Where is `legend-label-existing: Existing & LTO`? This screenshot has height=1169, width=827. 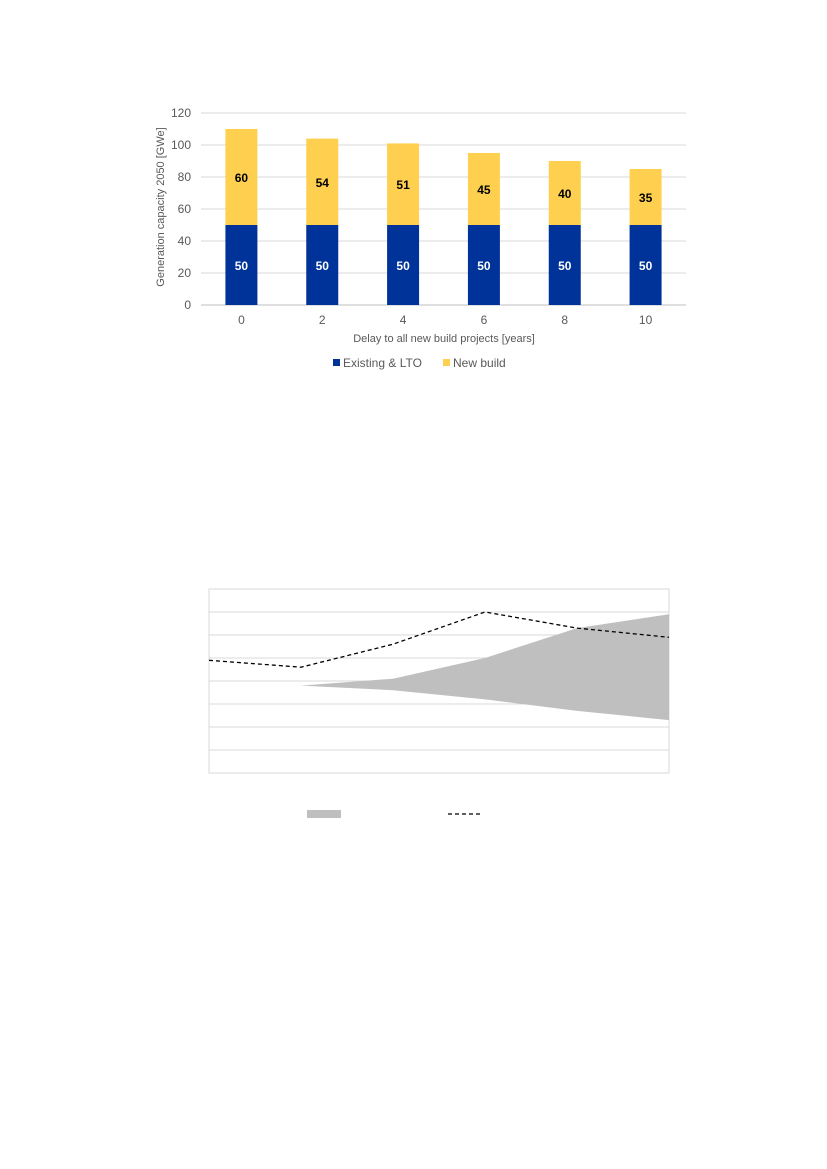
legend-label-existing: Existing & LTO is located at coordinates (382, 363).